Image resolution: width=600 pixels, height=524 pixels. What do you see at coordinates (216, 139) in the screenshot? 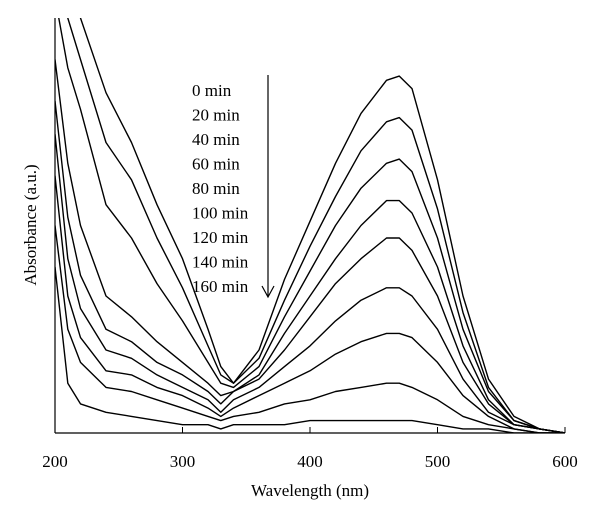
I see `legend-label: 40 min` at bounding box center [216, 139].